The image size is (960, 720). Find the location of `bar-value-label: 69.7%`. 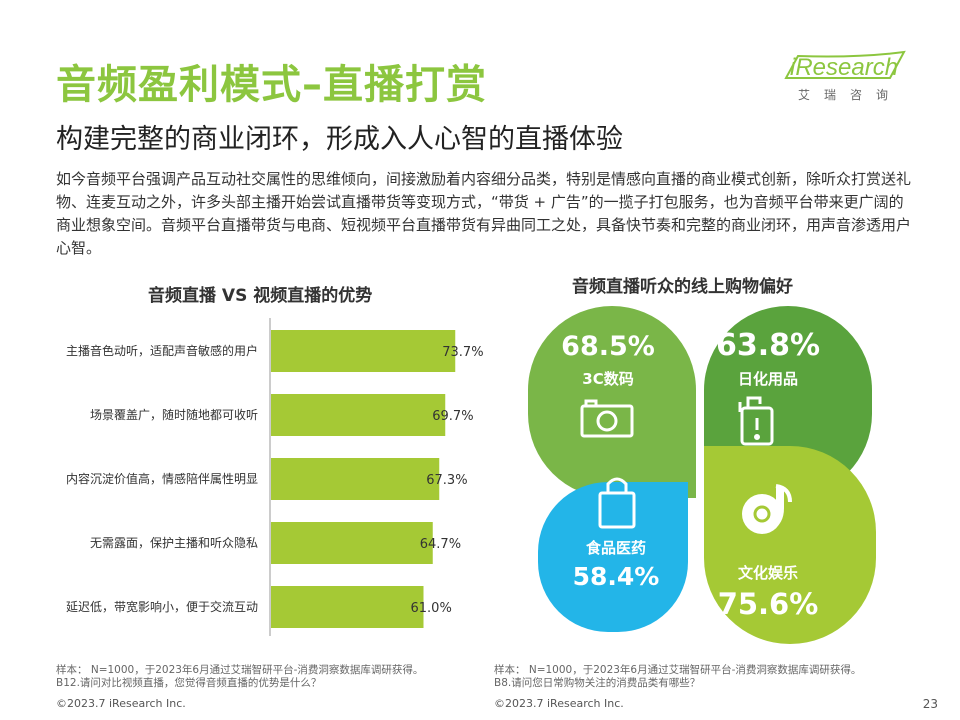

bar-value-label: 69.7% is located at coordinates (452, 416).